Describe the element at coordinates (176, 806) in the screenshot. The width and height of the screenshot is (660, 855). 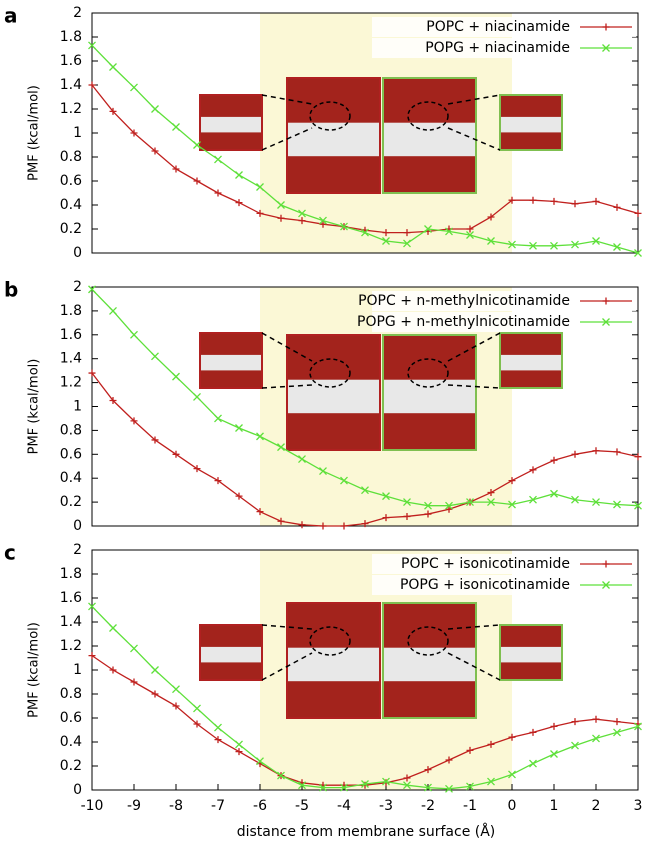
I see `x-tick-label: -8` at that location.